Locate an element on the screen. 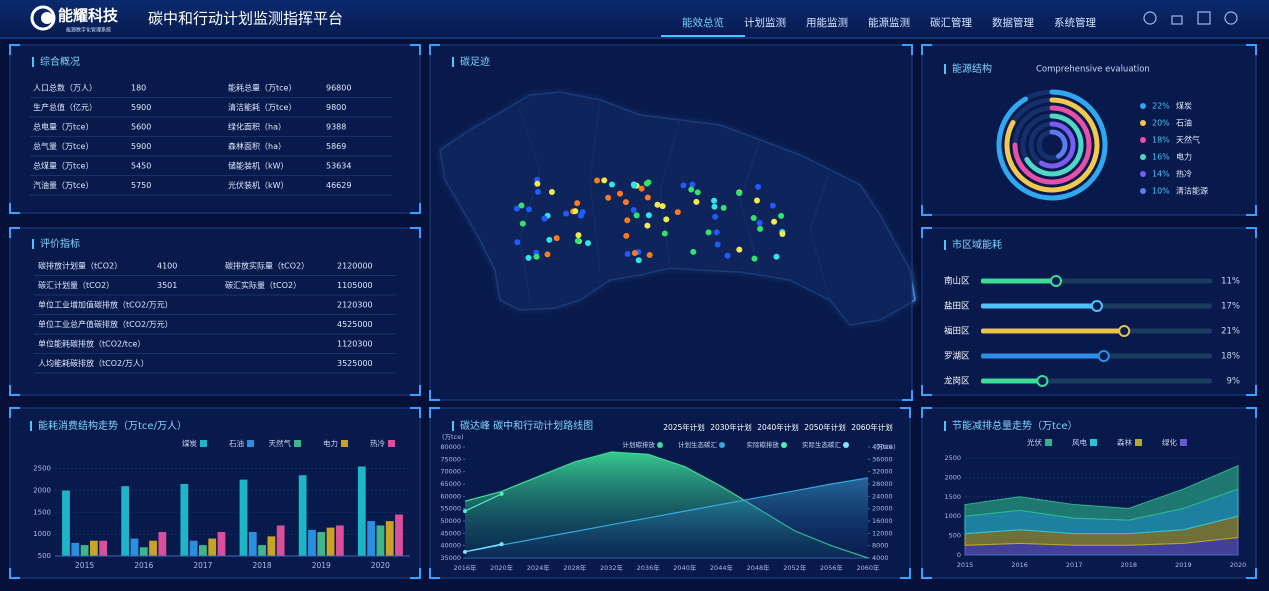  x-tick-label: 2020年 is located at coordinates (502, 567).